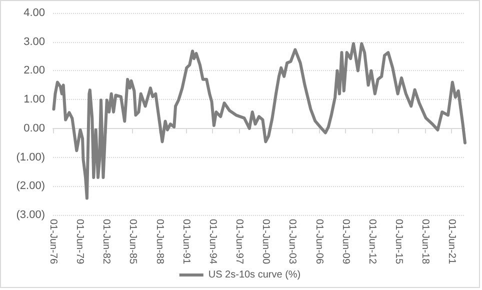  I want to click on y-tick-label: (2.00), so click(30, 186).